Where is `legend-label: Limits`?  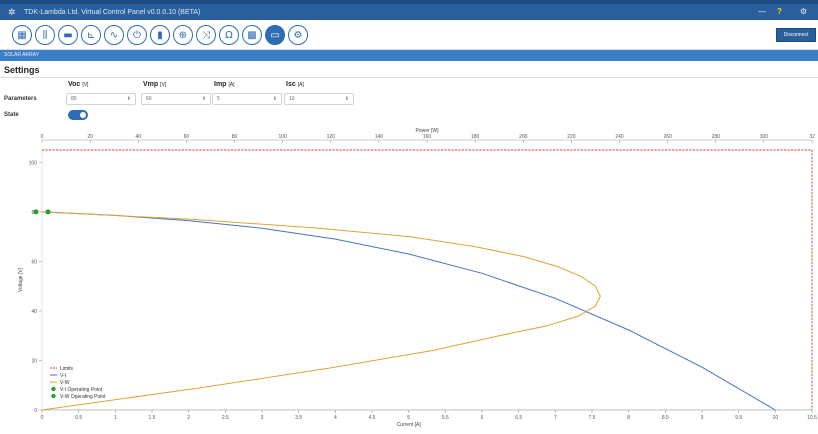
legend-label: Limits is located at coordinates (67, 369).